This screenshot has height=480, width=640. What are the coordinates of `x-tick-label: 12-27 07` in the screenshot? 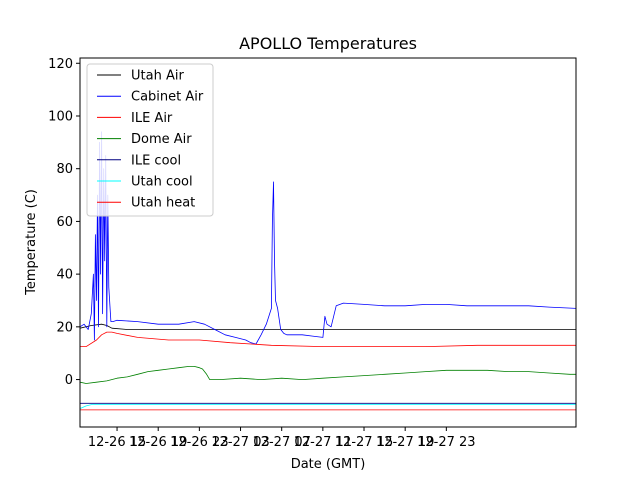 It's located at (281, 442).